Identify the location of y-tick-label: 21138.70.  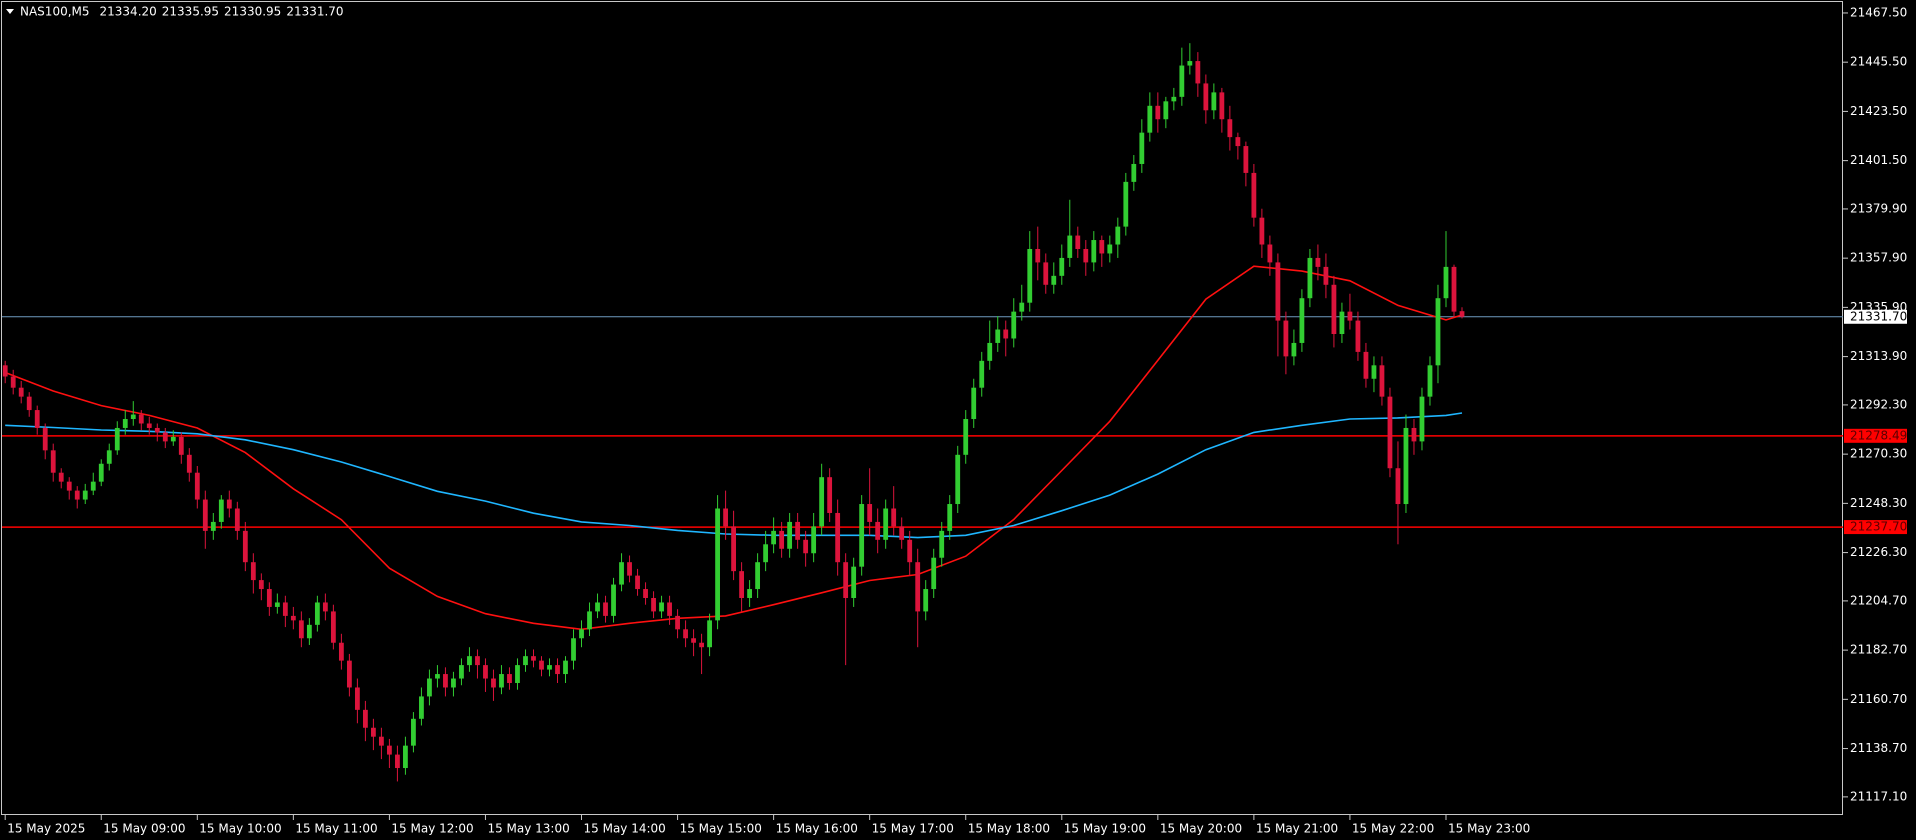
(1878, 748).